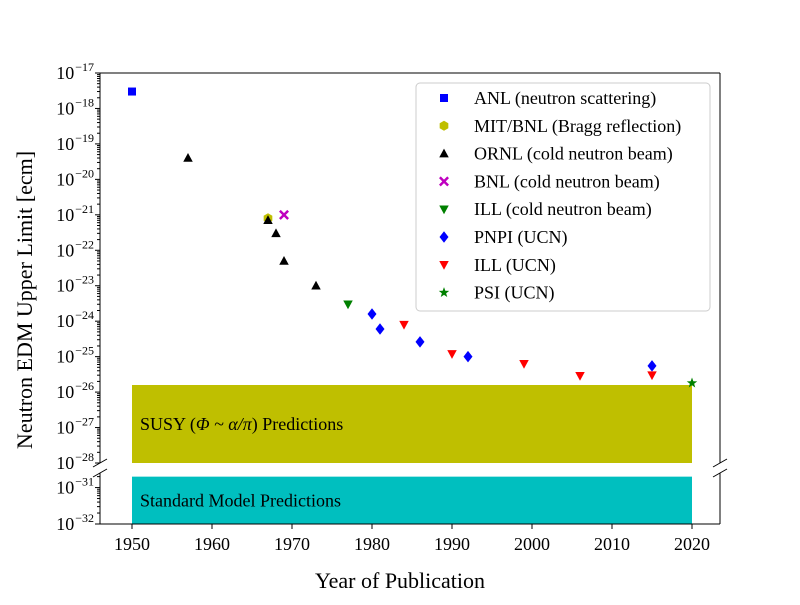 The width and height of the screenshot is (800, 605). I want to click on x-tick-label: 2010, so click(612, 544).